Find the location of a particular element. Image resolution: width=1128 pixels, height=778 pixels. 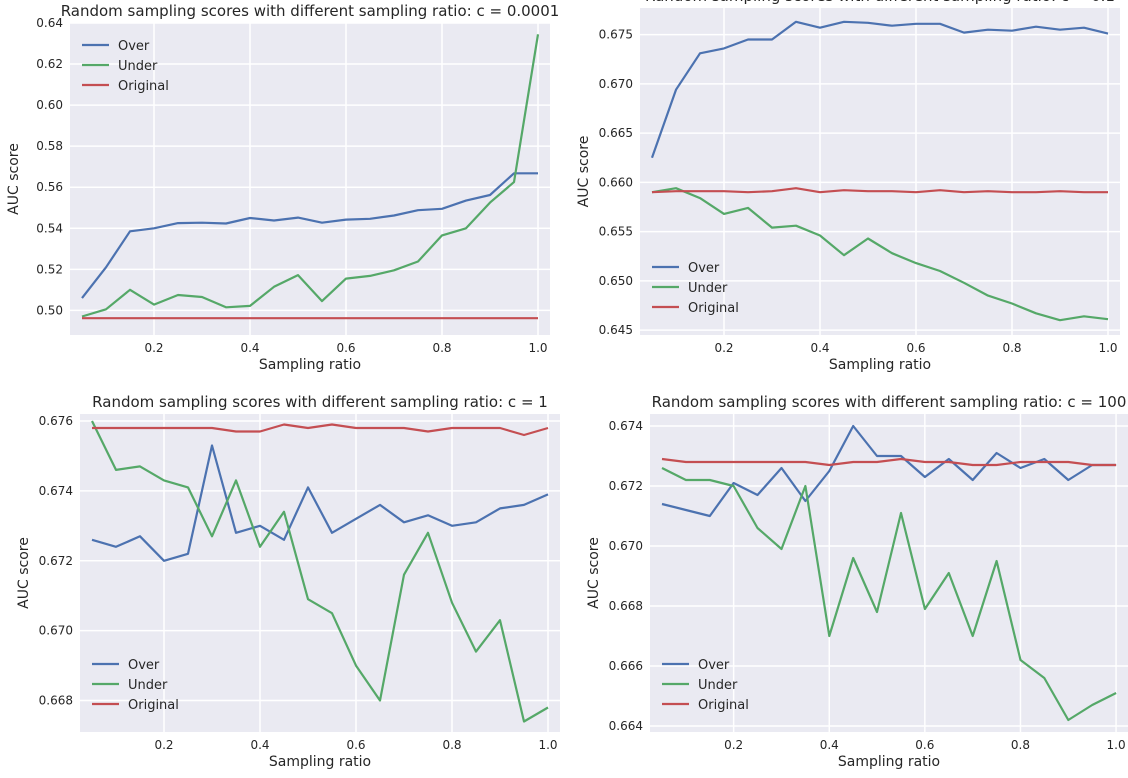

chart-3-y-tick-label-2: 0.672 is located at coordinates (56, 561).